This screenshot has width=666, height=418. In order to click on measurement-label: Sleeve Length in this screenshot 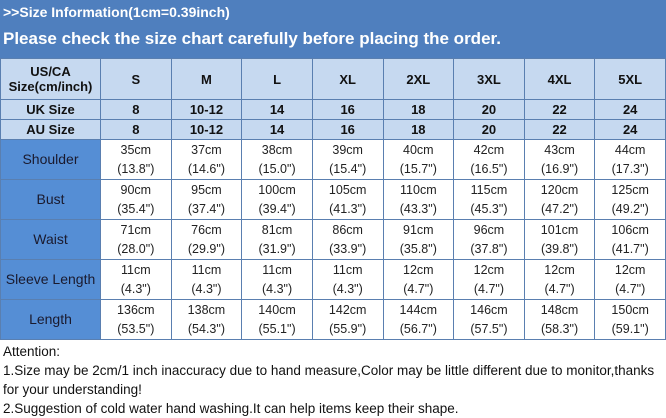, I will do `click(50, 279)`.